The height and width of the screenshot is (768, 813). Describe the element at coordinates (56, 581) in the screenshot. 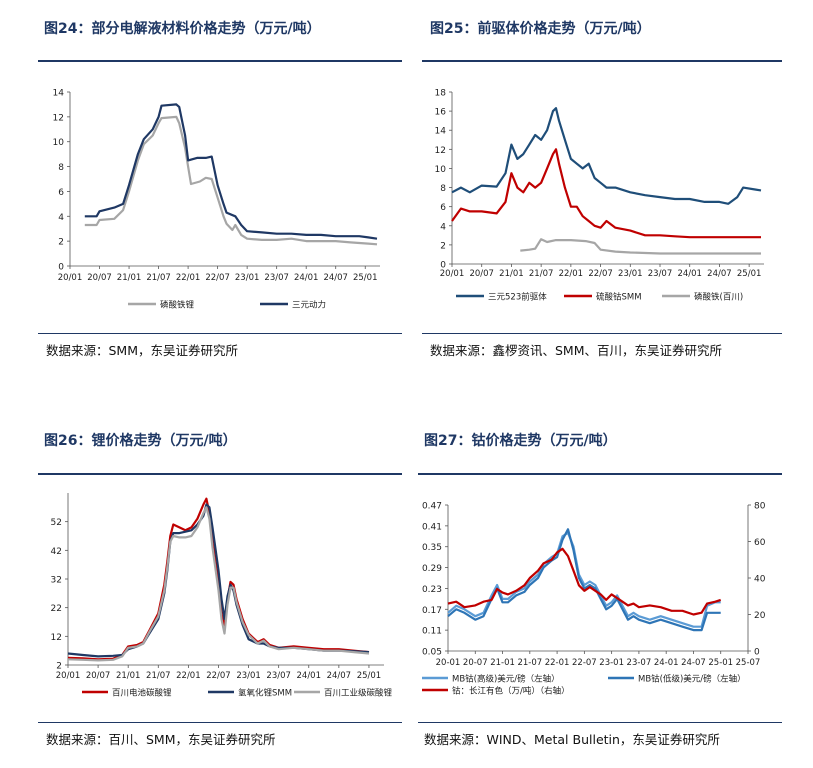

I see `y-tick-label: 32` at that location.